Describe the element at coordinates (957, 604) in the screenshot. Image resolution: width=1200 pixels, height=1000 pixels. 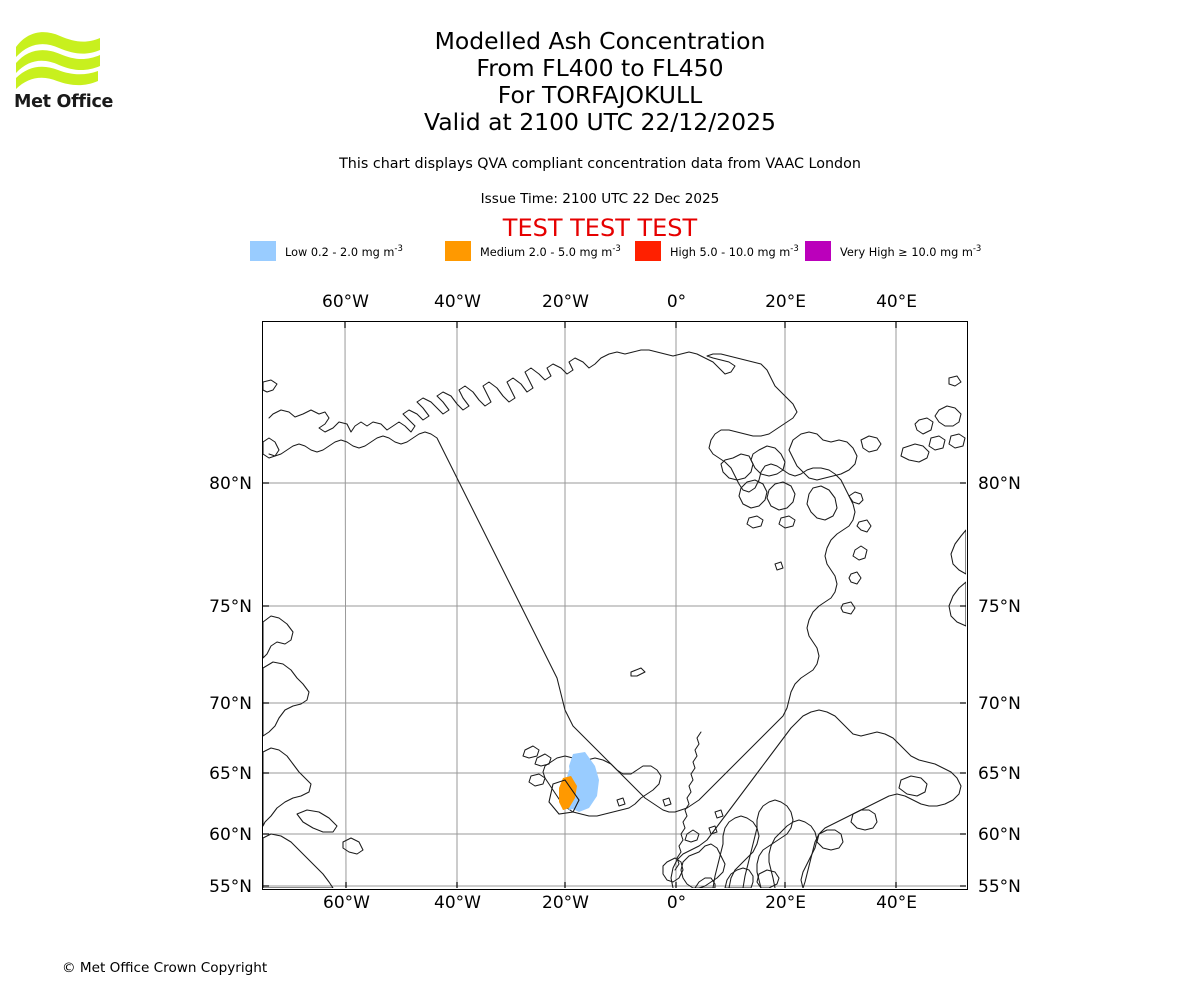
I see `novaya-zemlya-south` at that location.